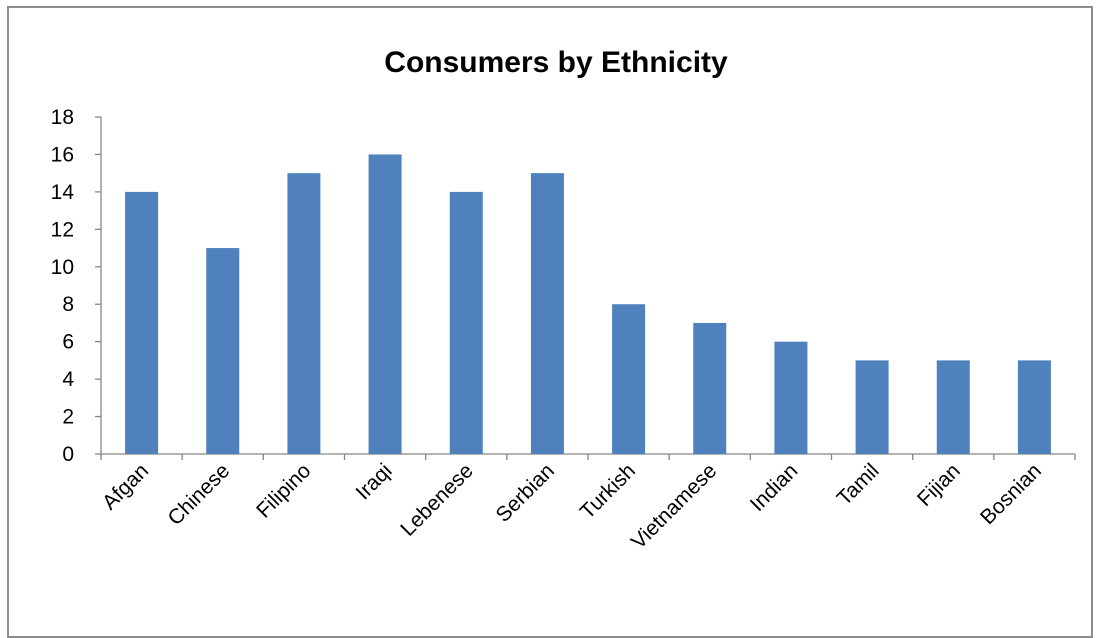  I want to click on y-tick-label: 8, so click(68, 304).